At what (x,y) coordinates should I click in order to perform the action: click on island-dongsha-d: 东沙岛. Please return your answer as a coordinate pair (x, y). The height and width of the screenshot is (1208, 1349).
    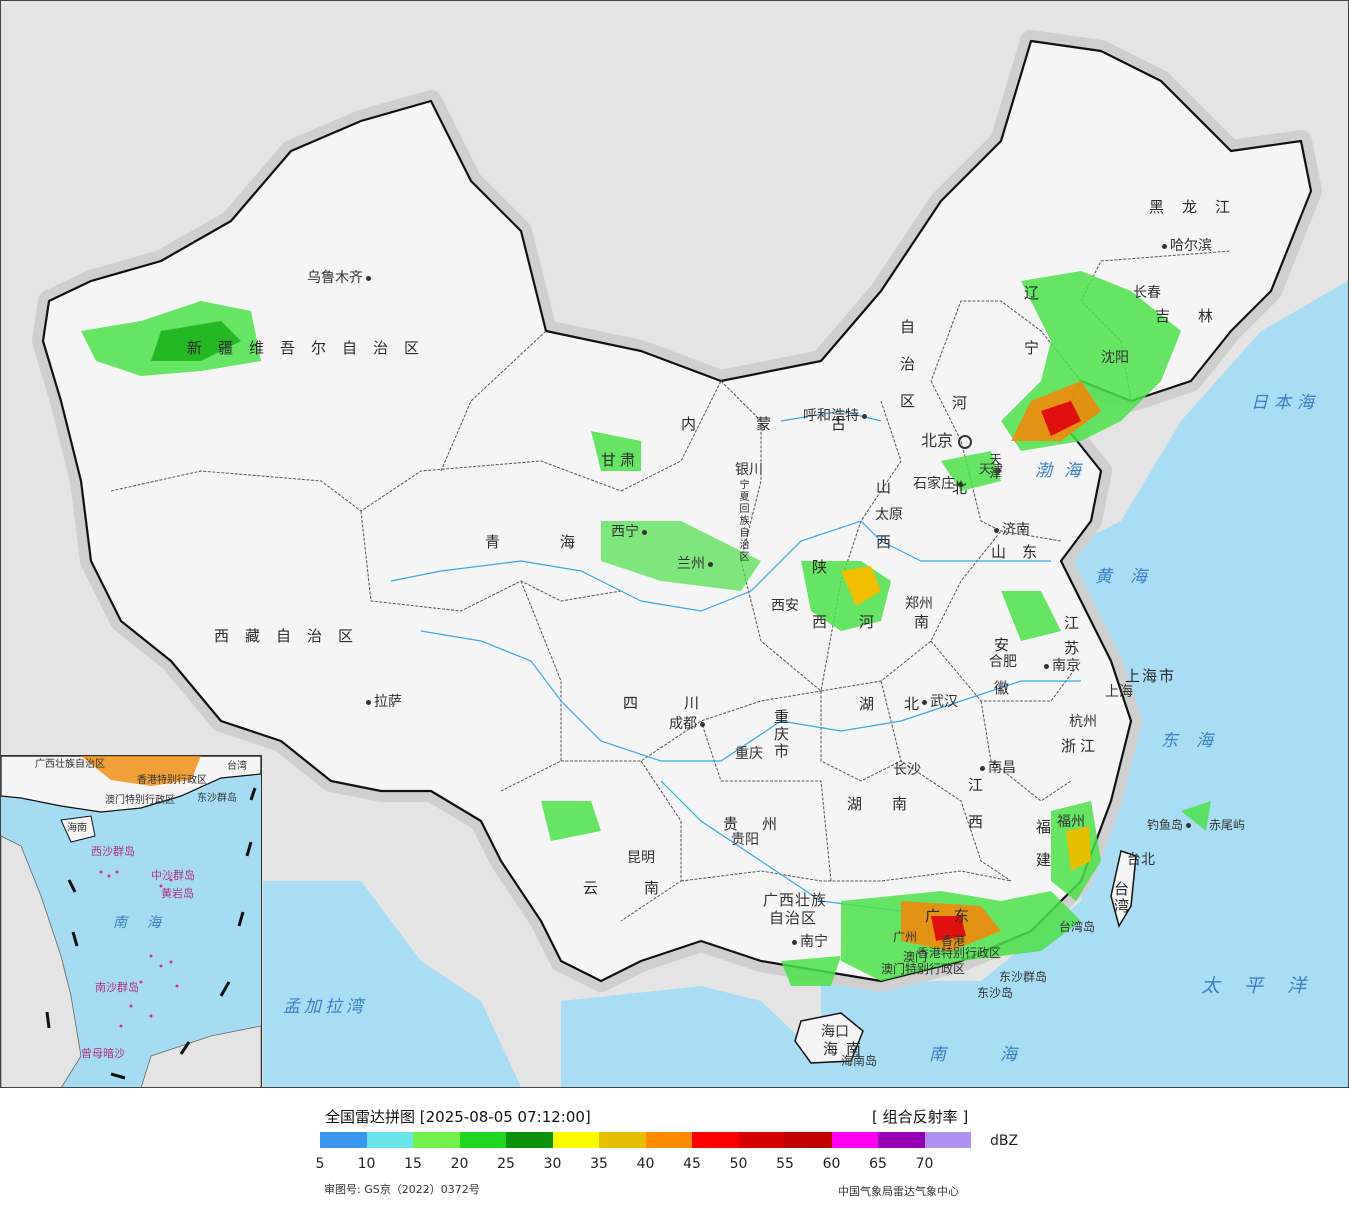
    Looking at the image, I should click on (995, 993).